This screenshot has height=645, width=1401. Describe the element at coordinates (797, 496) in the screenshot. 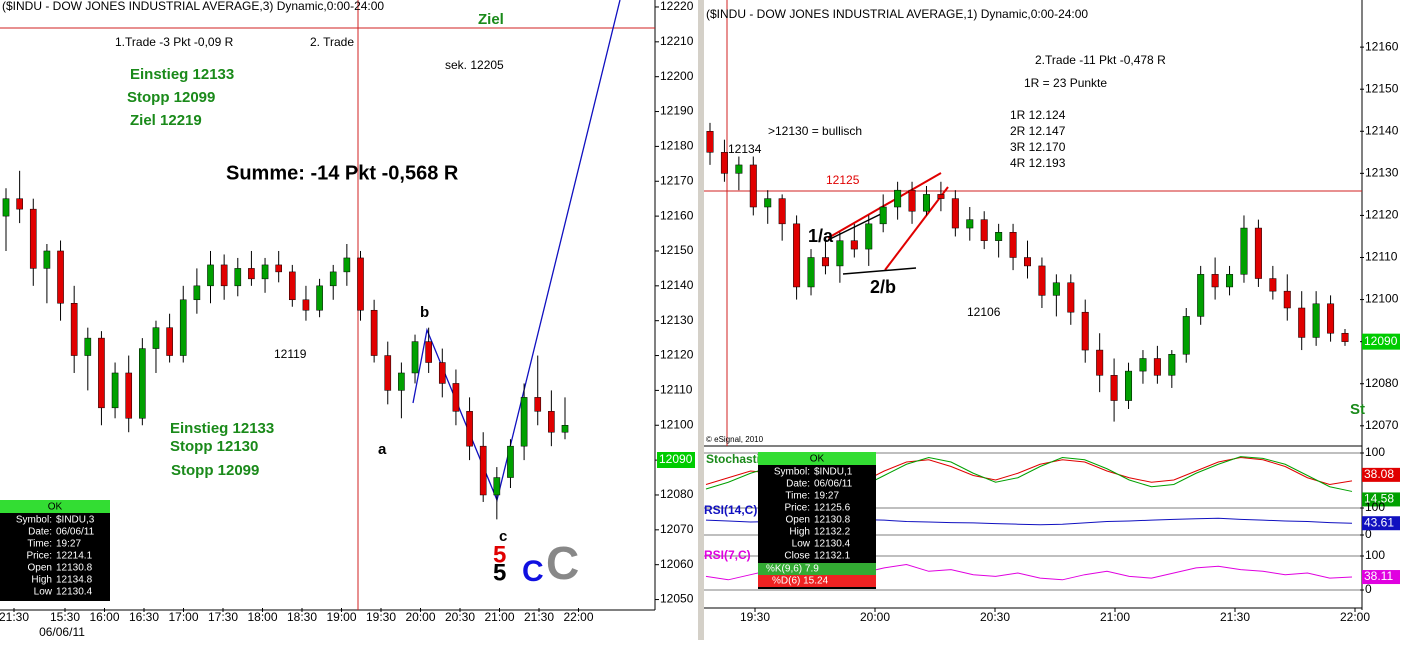

I see `info-key: Time:` at that location.